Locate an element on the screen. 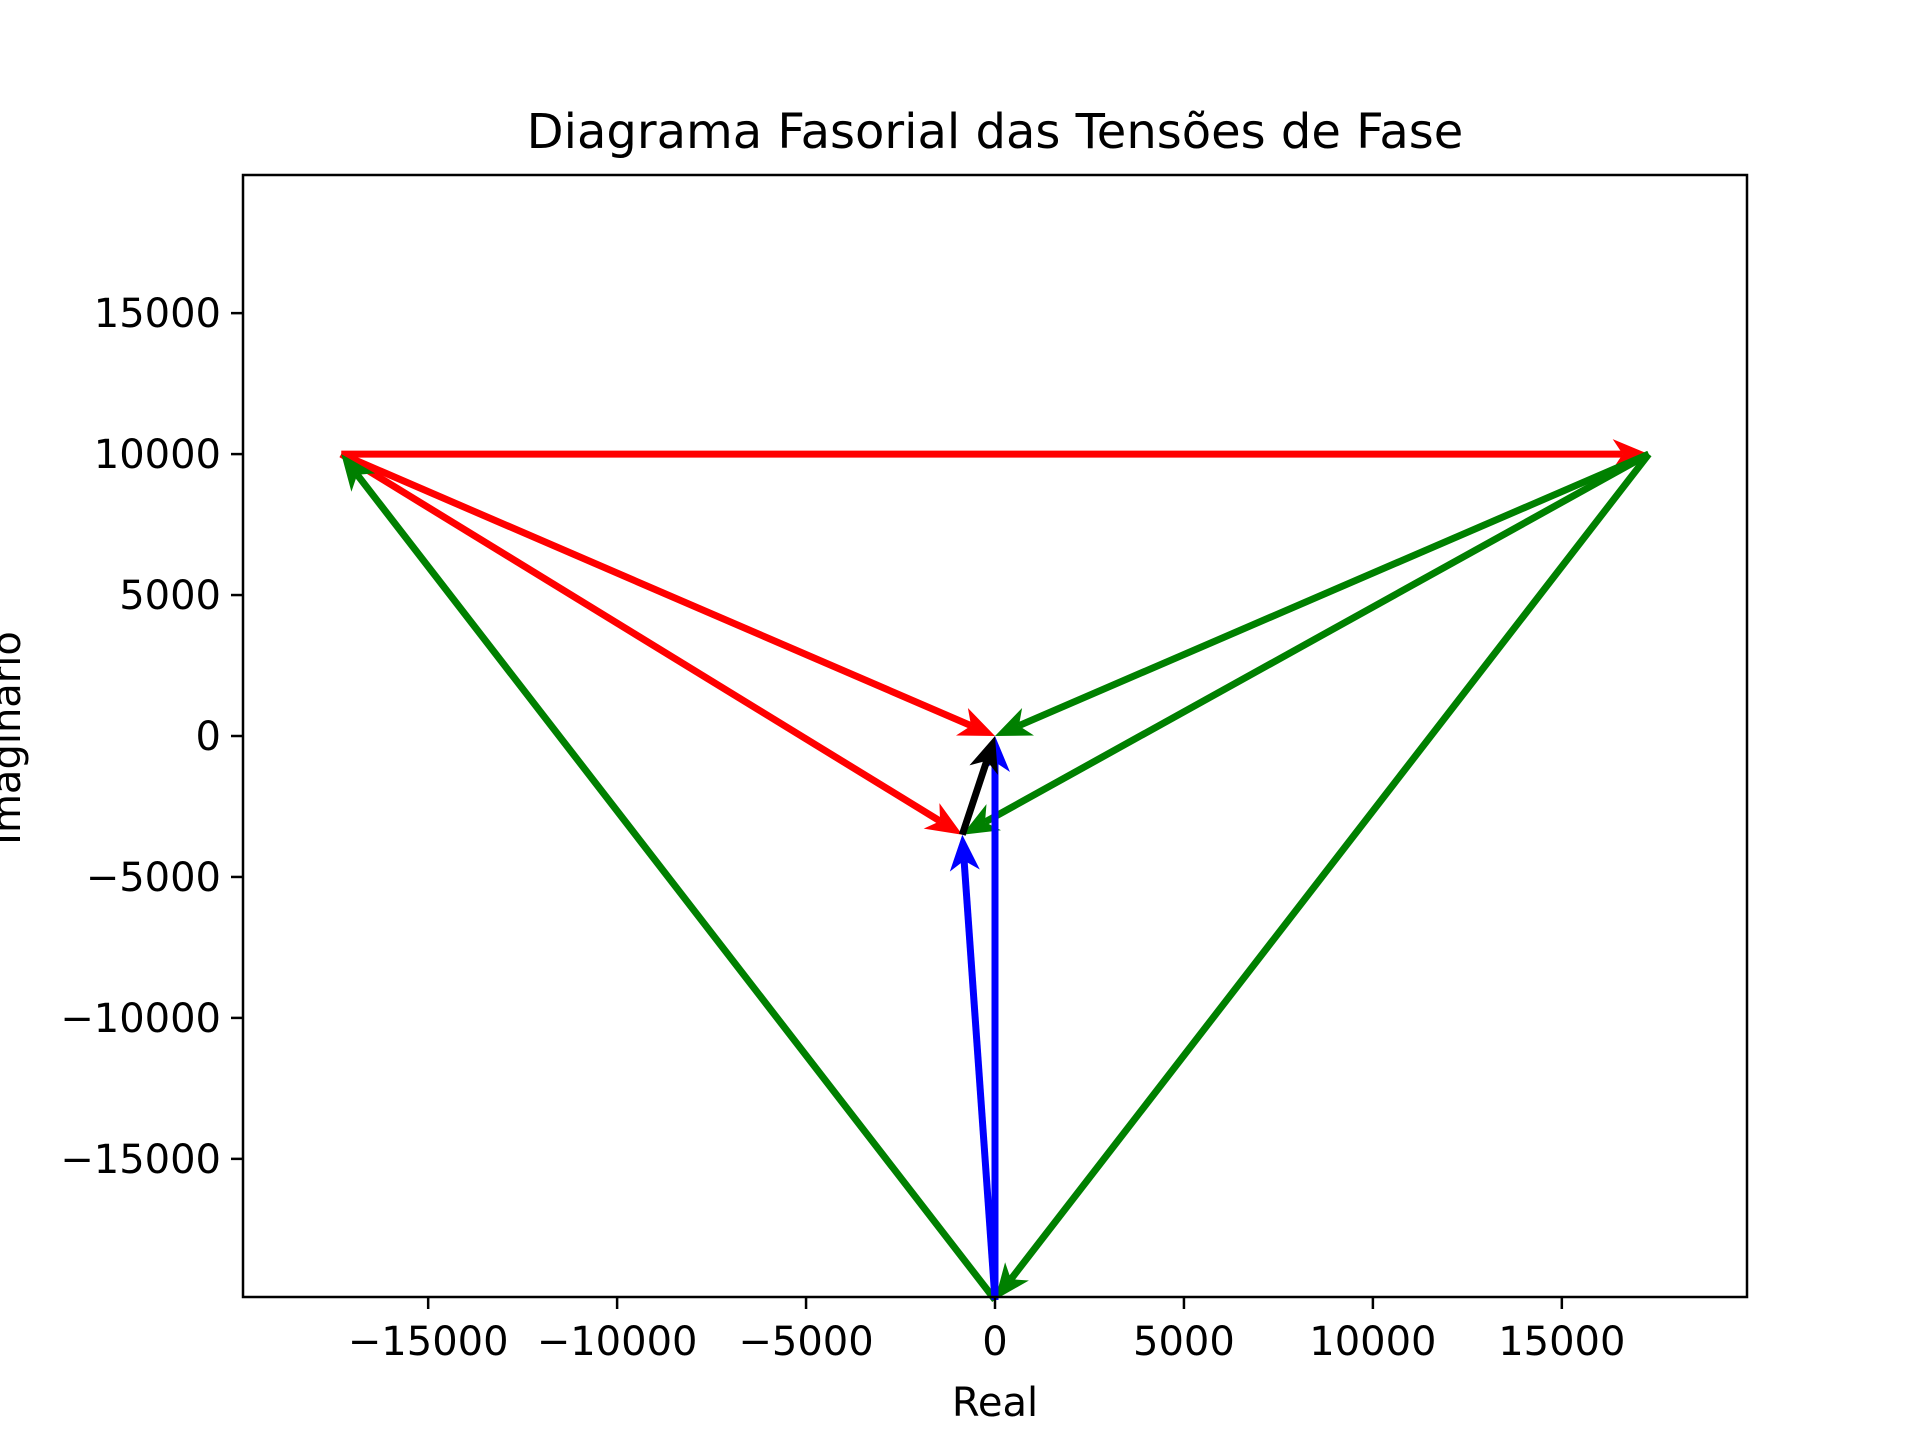  y-tick-label: 10000 is located at coordinates (157, 455).